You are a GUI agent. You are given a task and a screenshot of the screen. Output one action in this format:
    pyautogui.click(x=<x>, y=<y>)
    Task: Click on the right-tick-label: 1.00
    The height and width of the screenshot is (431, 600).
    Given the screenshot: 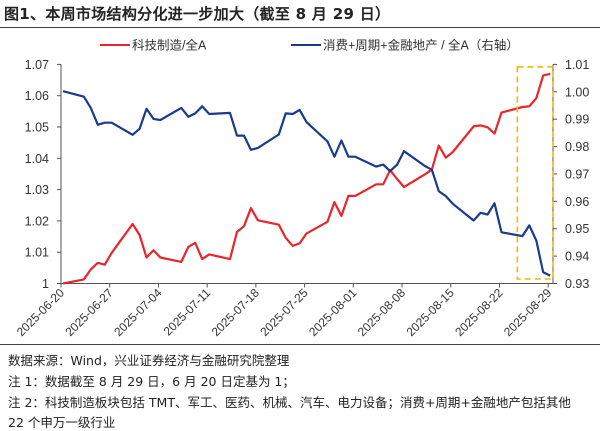 What is the action you would take?
    pyautogui.click(x=577, y=92)
    